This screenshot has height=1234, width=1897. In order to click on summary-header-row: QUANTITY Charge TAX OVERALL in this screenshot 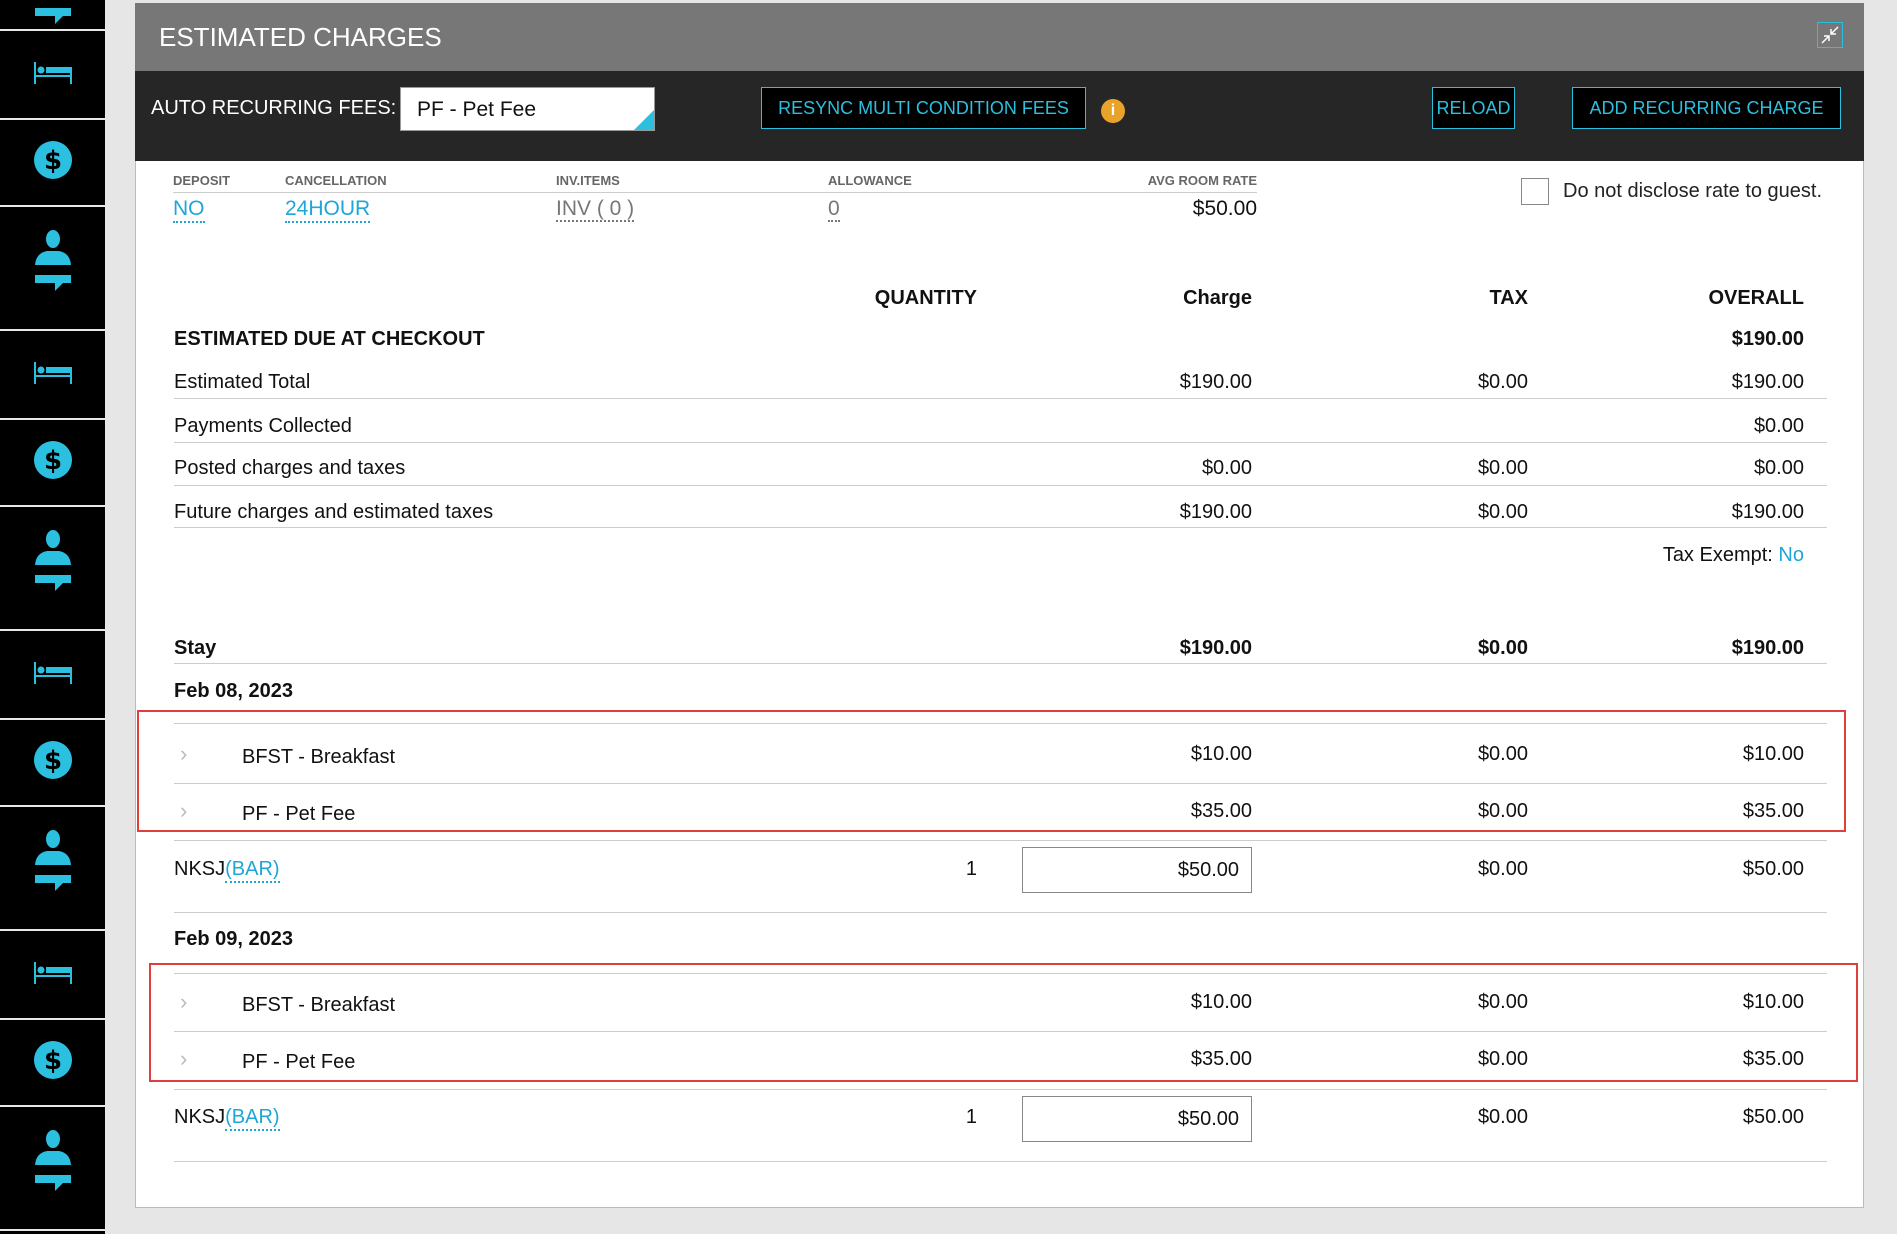, I will do `click(948, 298)`.